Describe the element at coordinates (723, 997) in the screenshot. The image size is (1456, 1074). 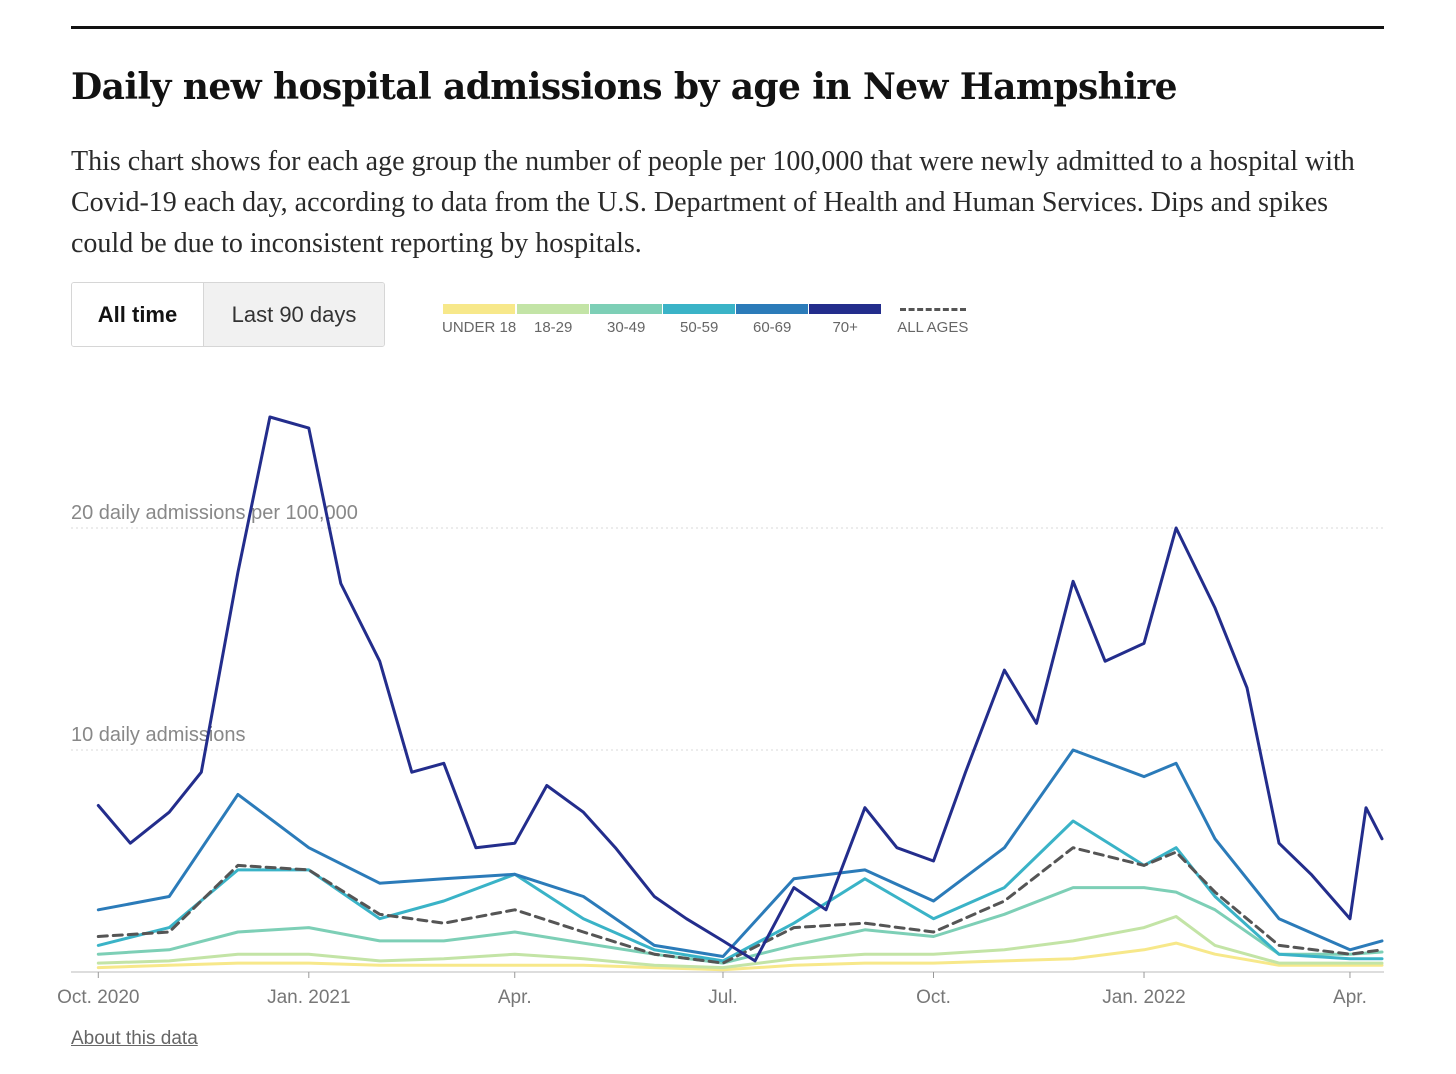
I see `x-tick-label: Jul.` at that location.